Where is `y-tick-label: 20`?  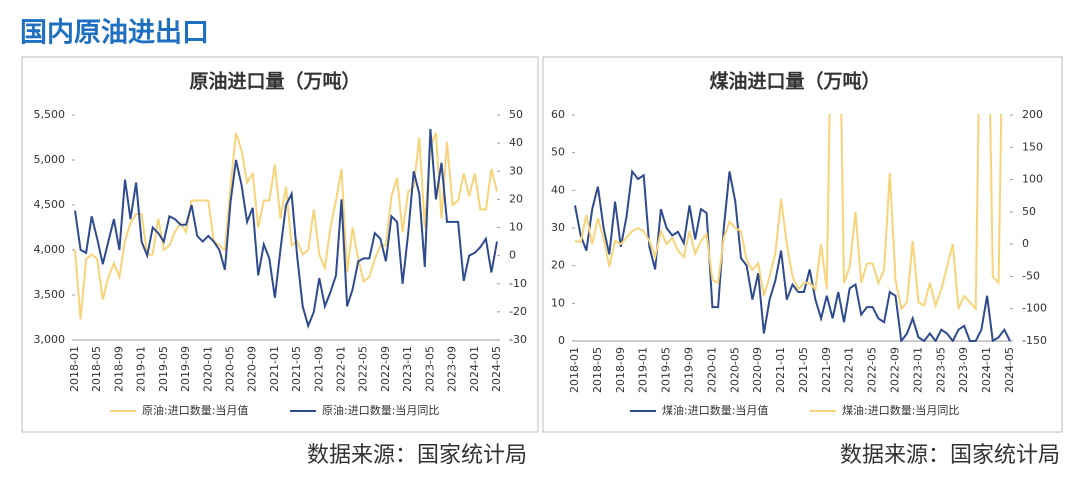
y-tick-label: 20 is located at coordinates (558, 265).